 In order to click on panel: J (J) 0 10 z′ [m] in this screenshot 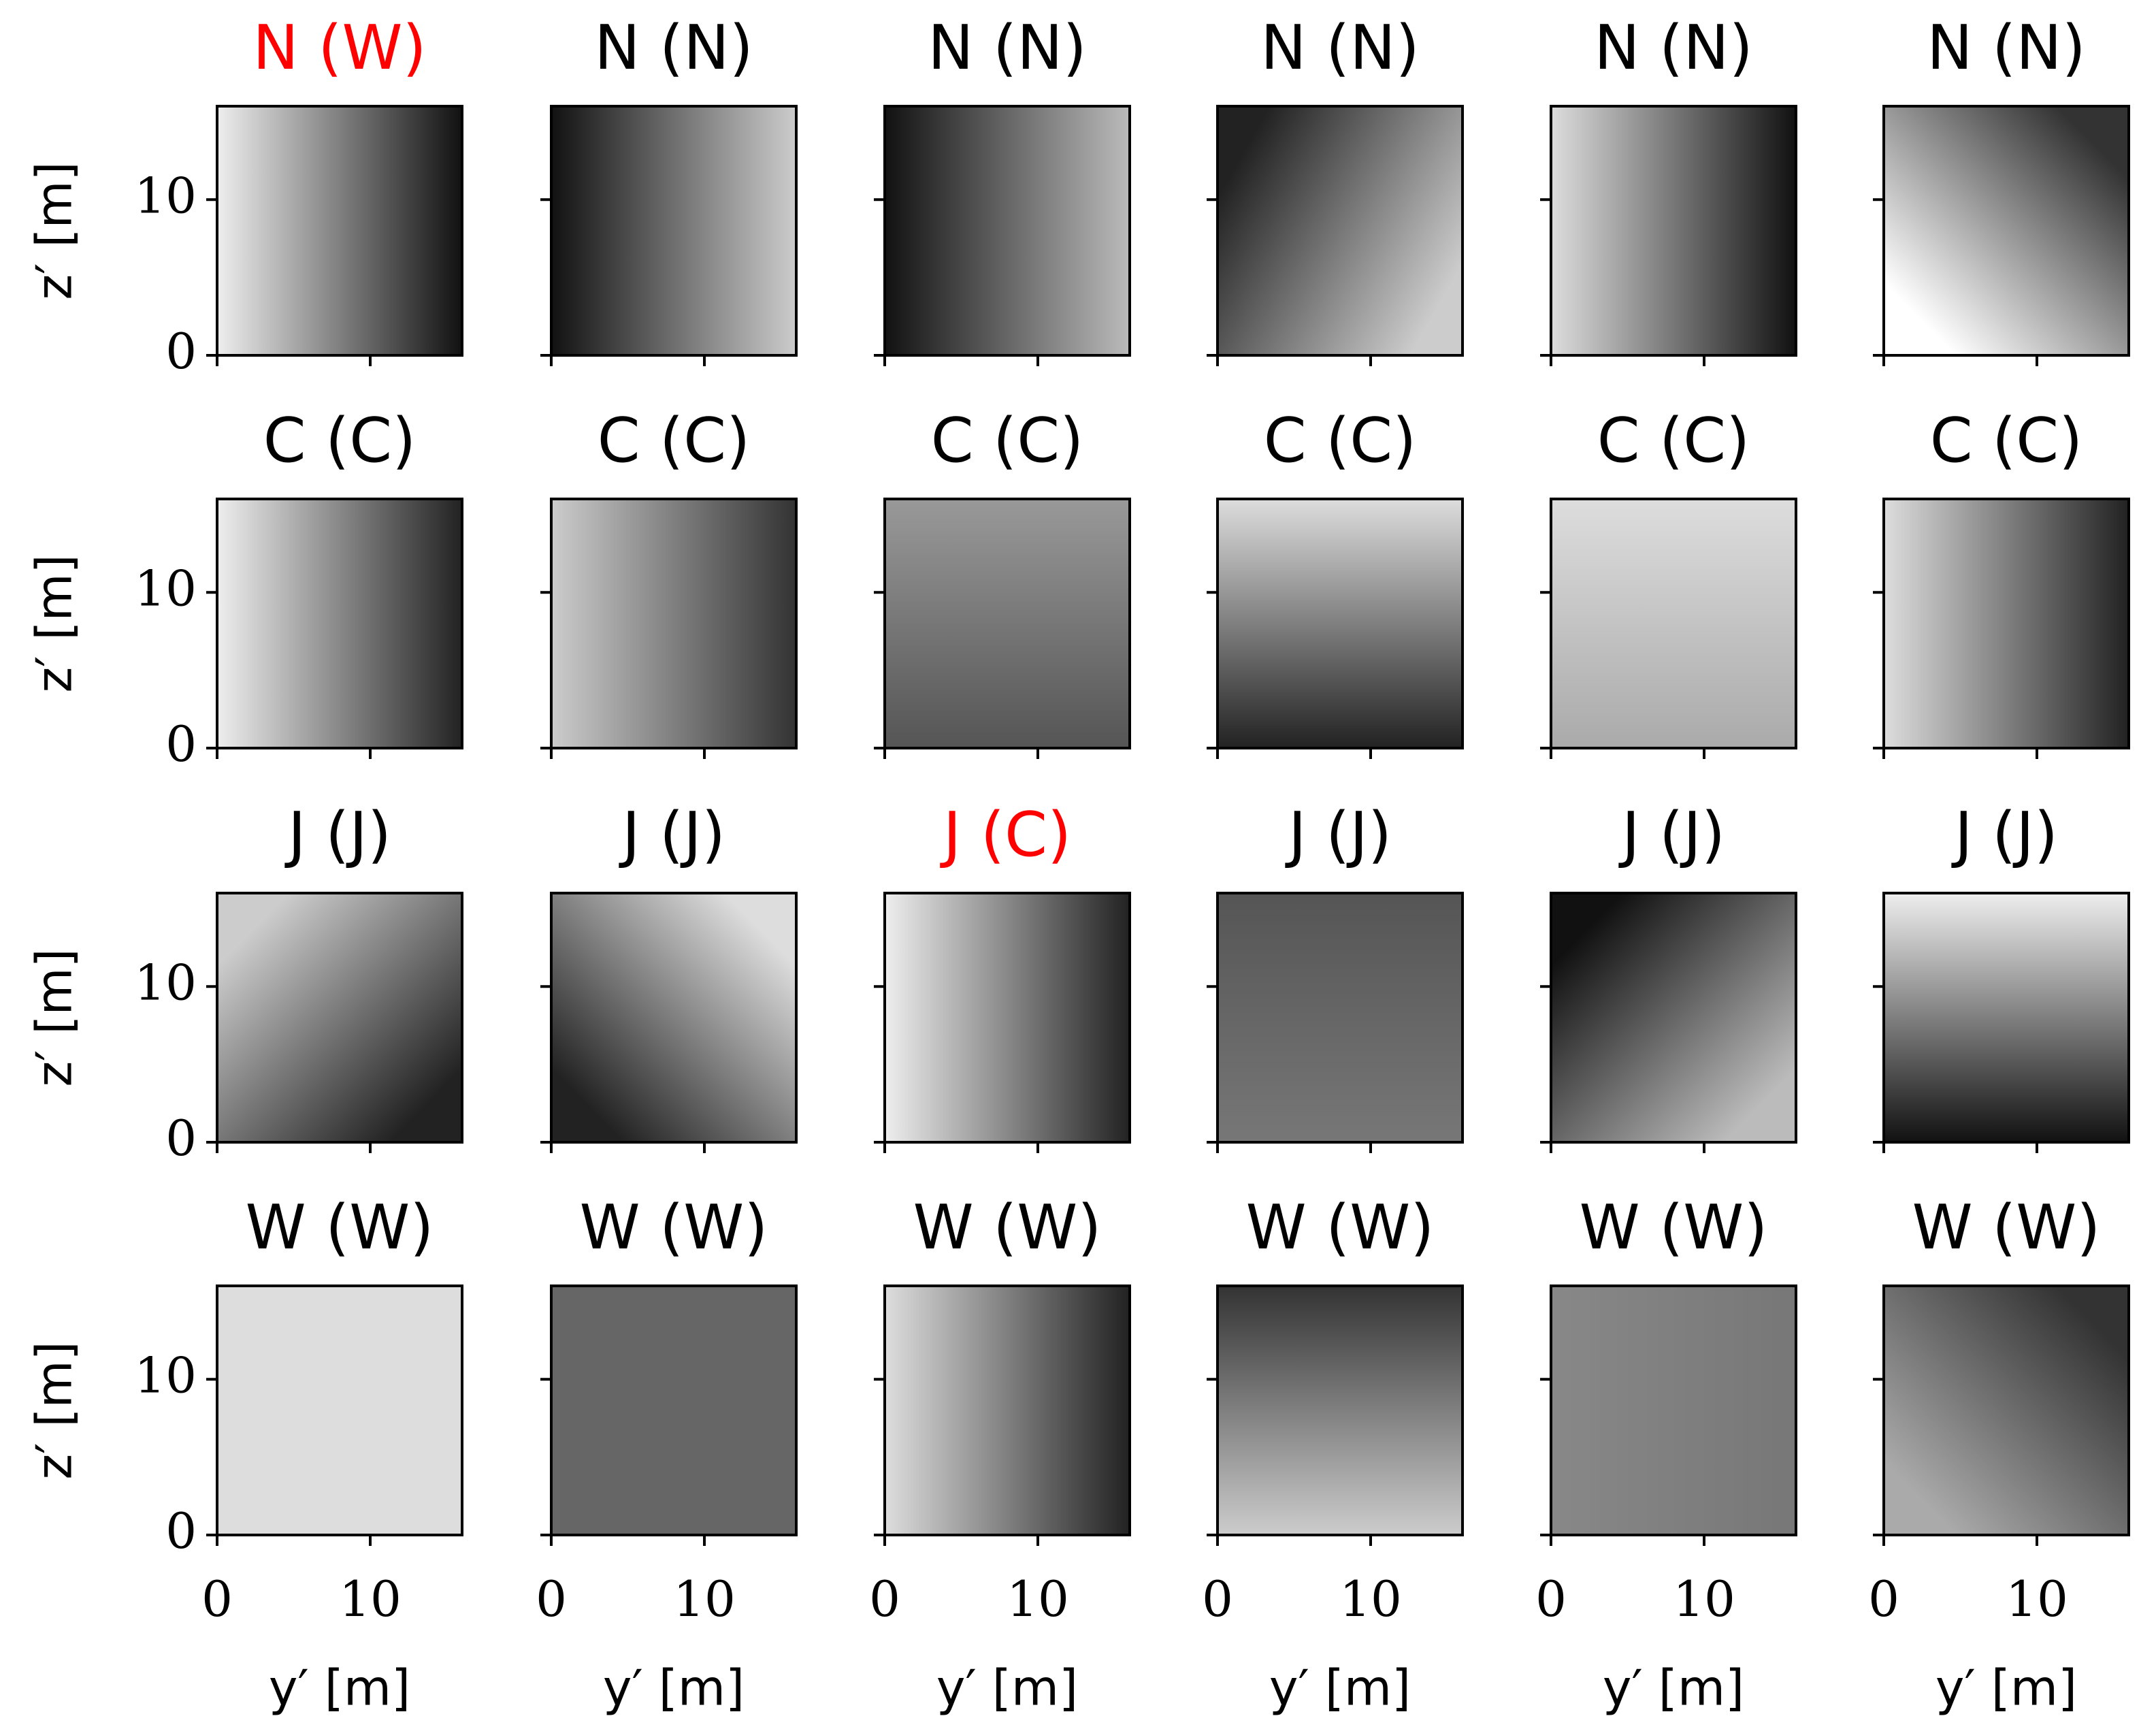, I will do `click(244, 983)`.